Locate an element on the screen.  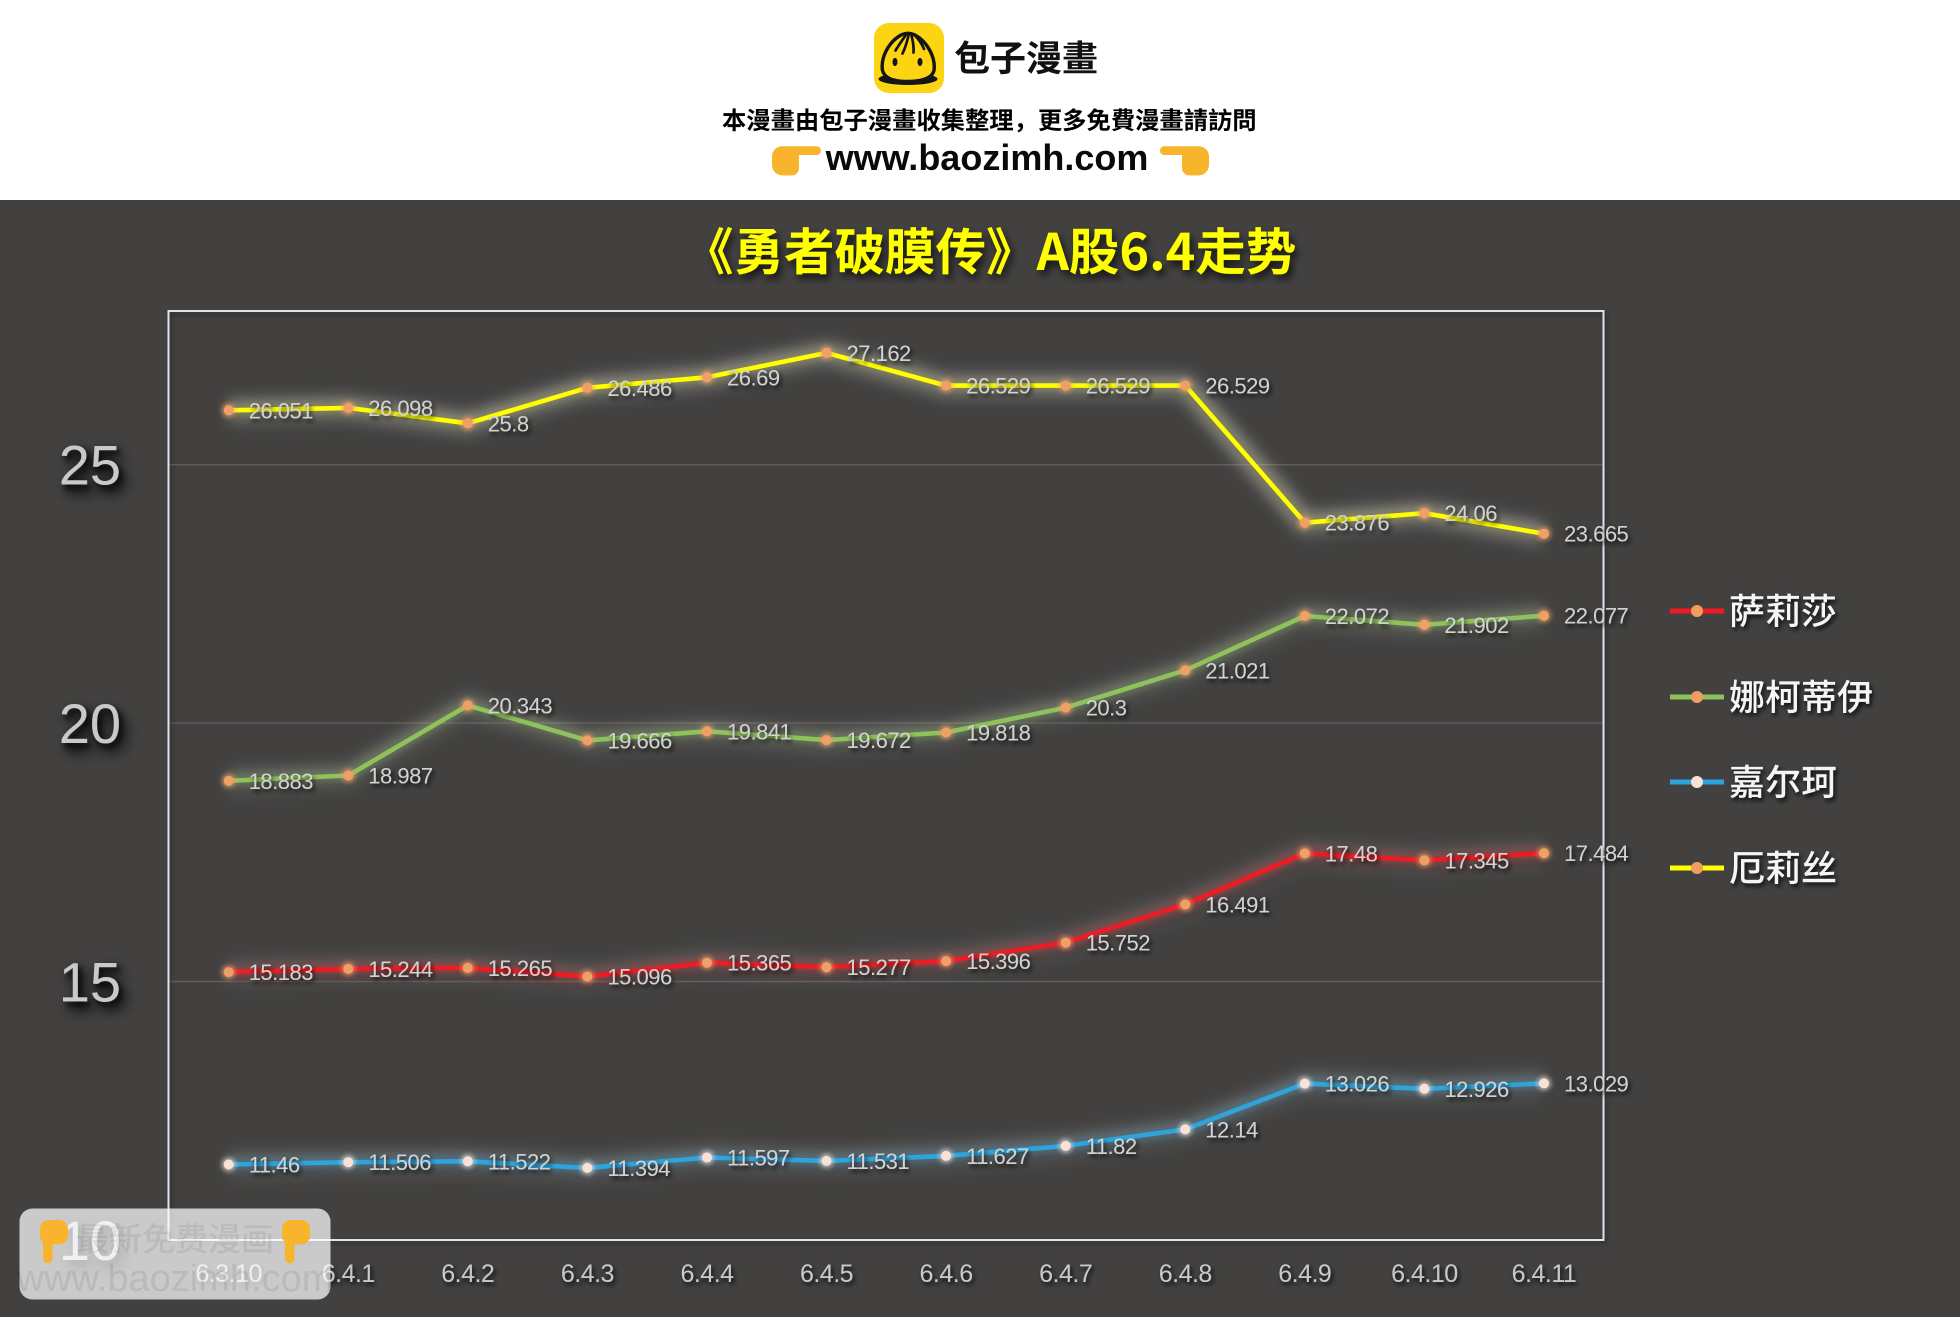
svg-text: 22.072 is located at coordinates (1357, 616).